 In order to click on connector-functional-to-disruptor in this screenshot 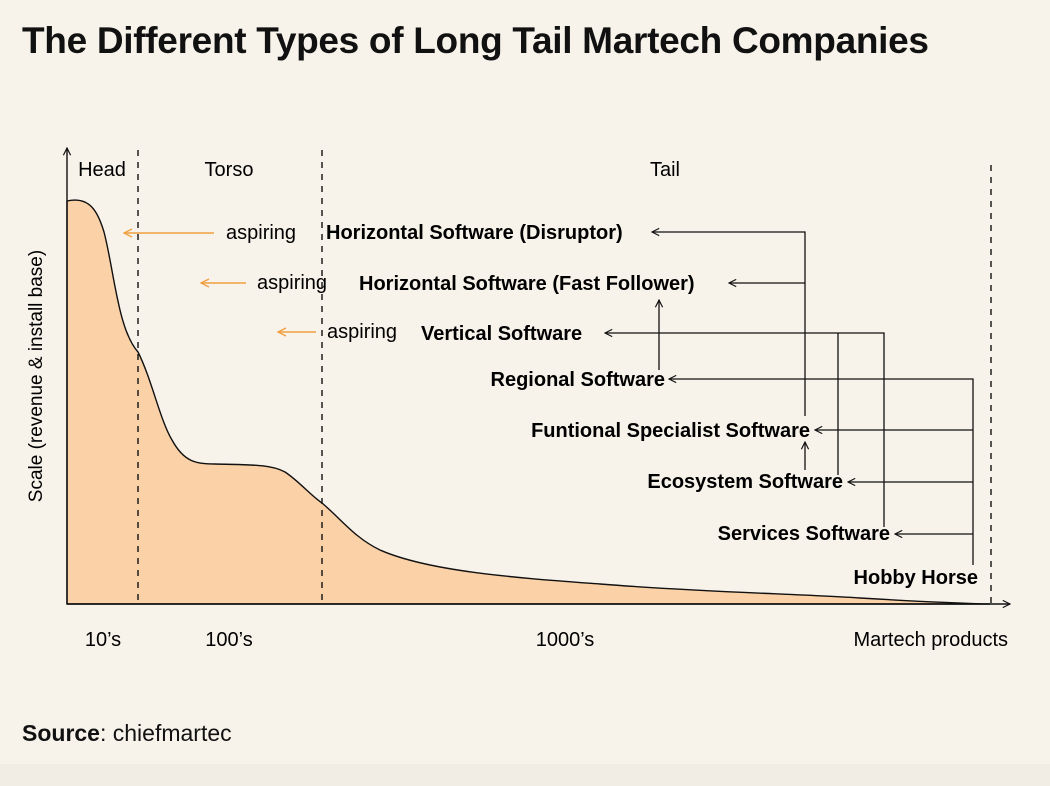, I will do `click(729, 324)`.